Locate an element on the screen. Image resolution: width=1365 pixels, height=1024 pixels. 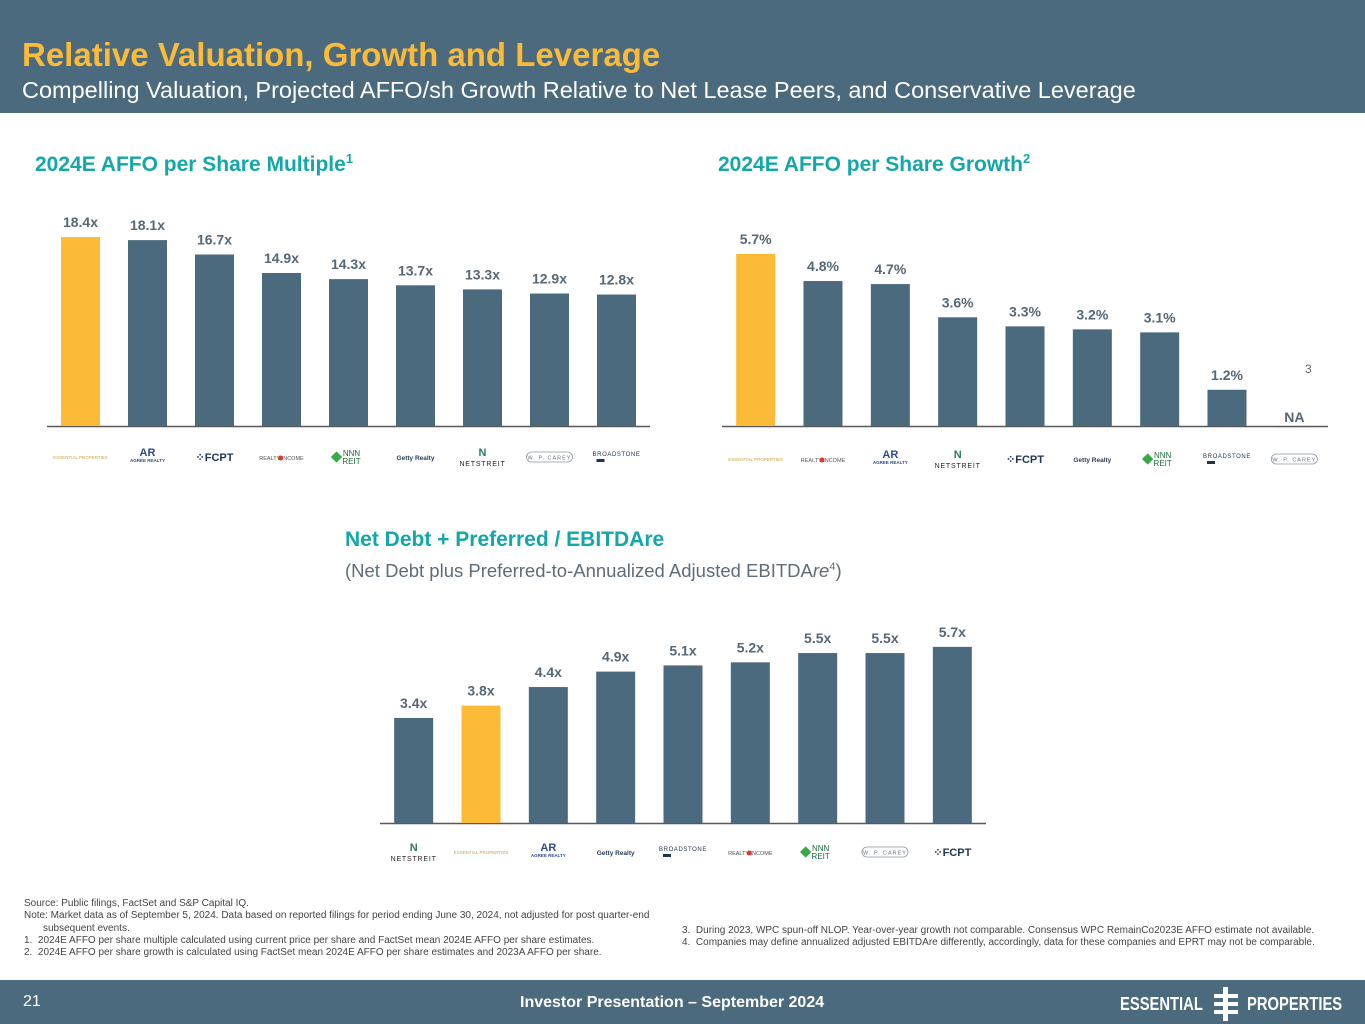
data-label-getty-realty: 13.7x is located at coordinates (415, 270).